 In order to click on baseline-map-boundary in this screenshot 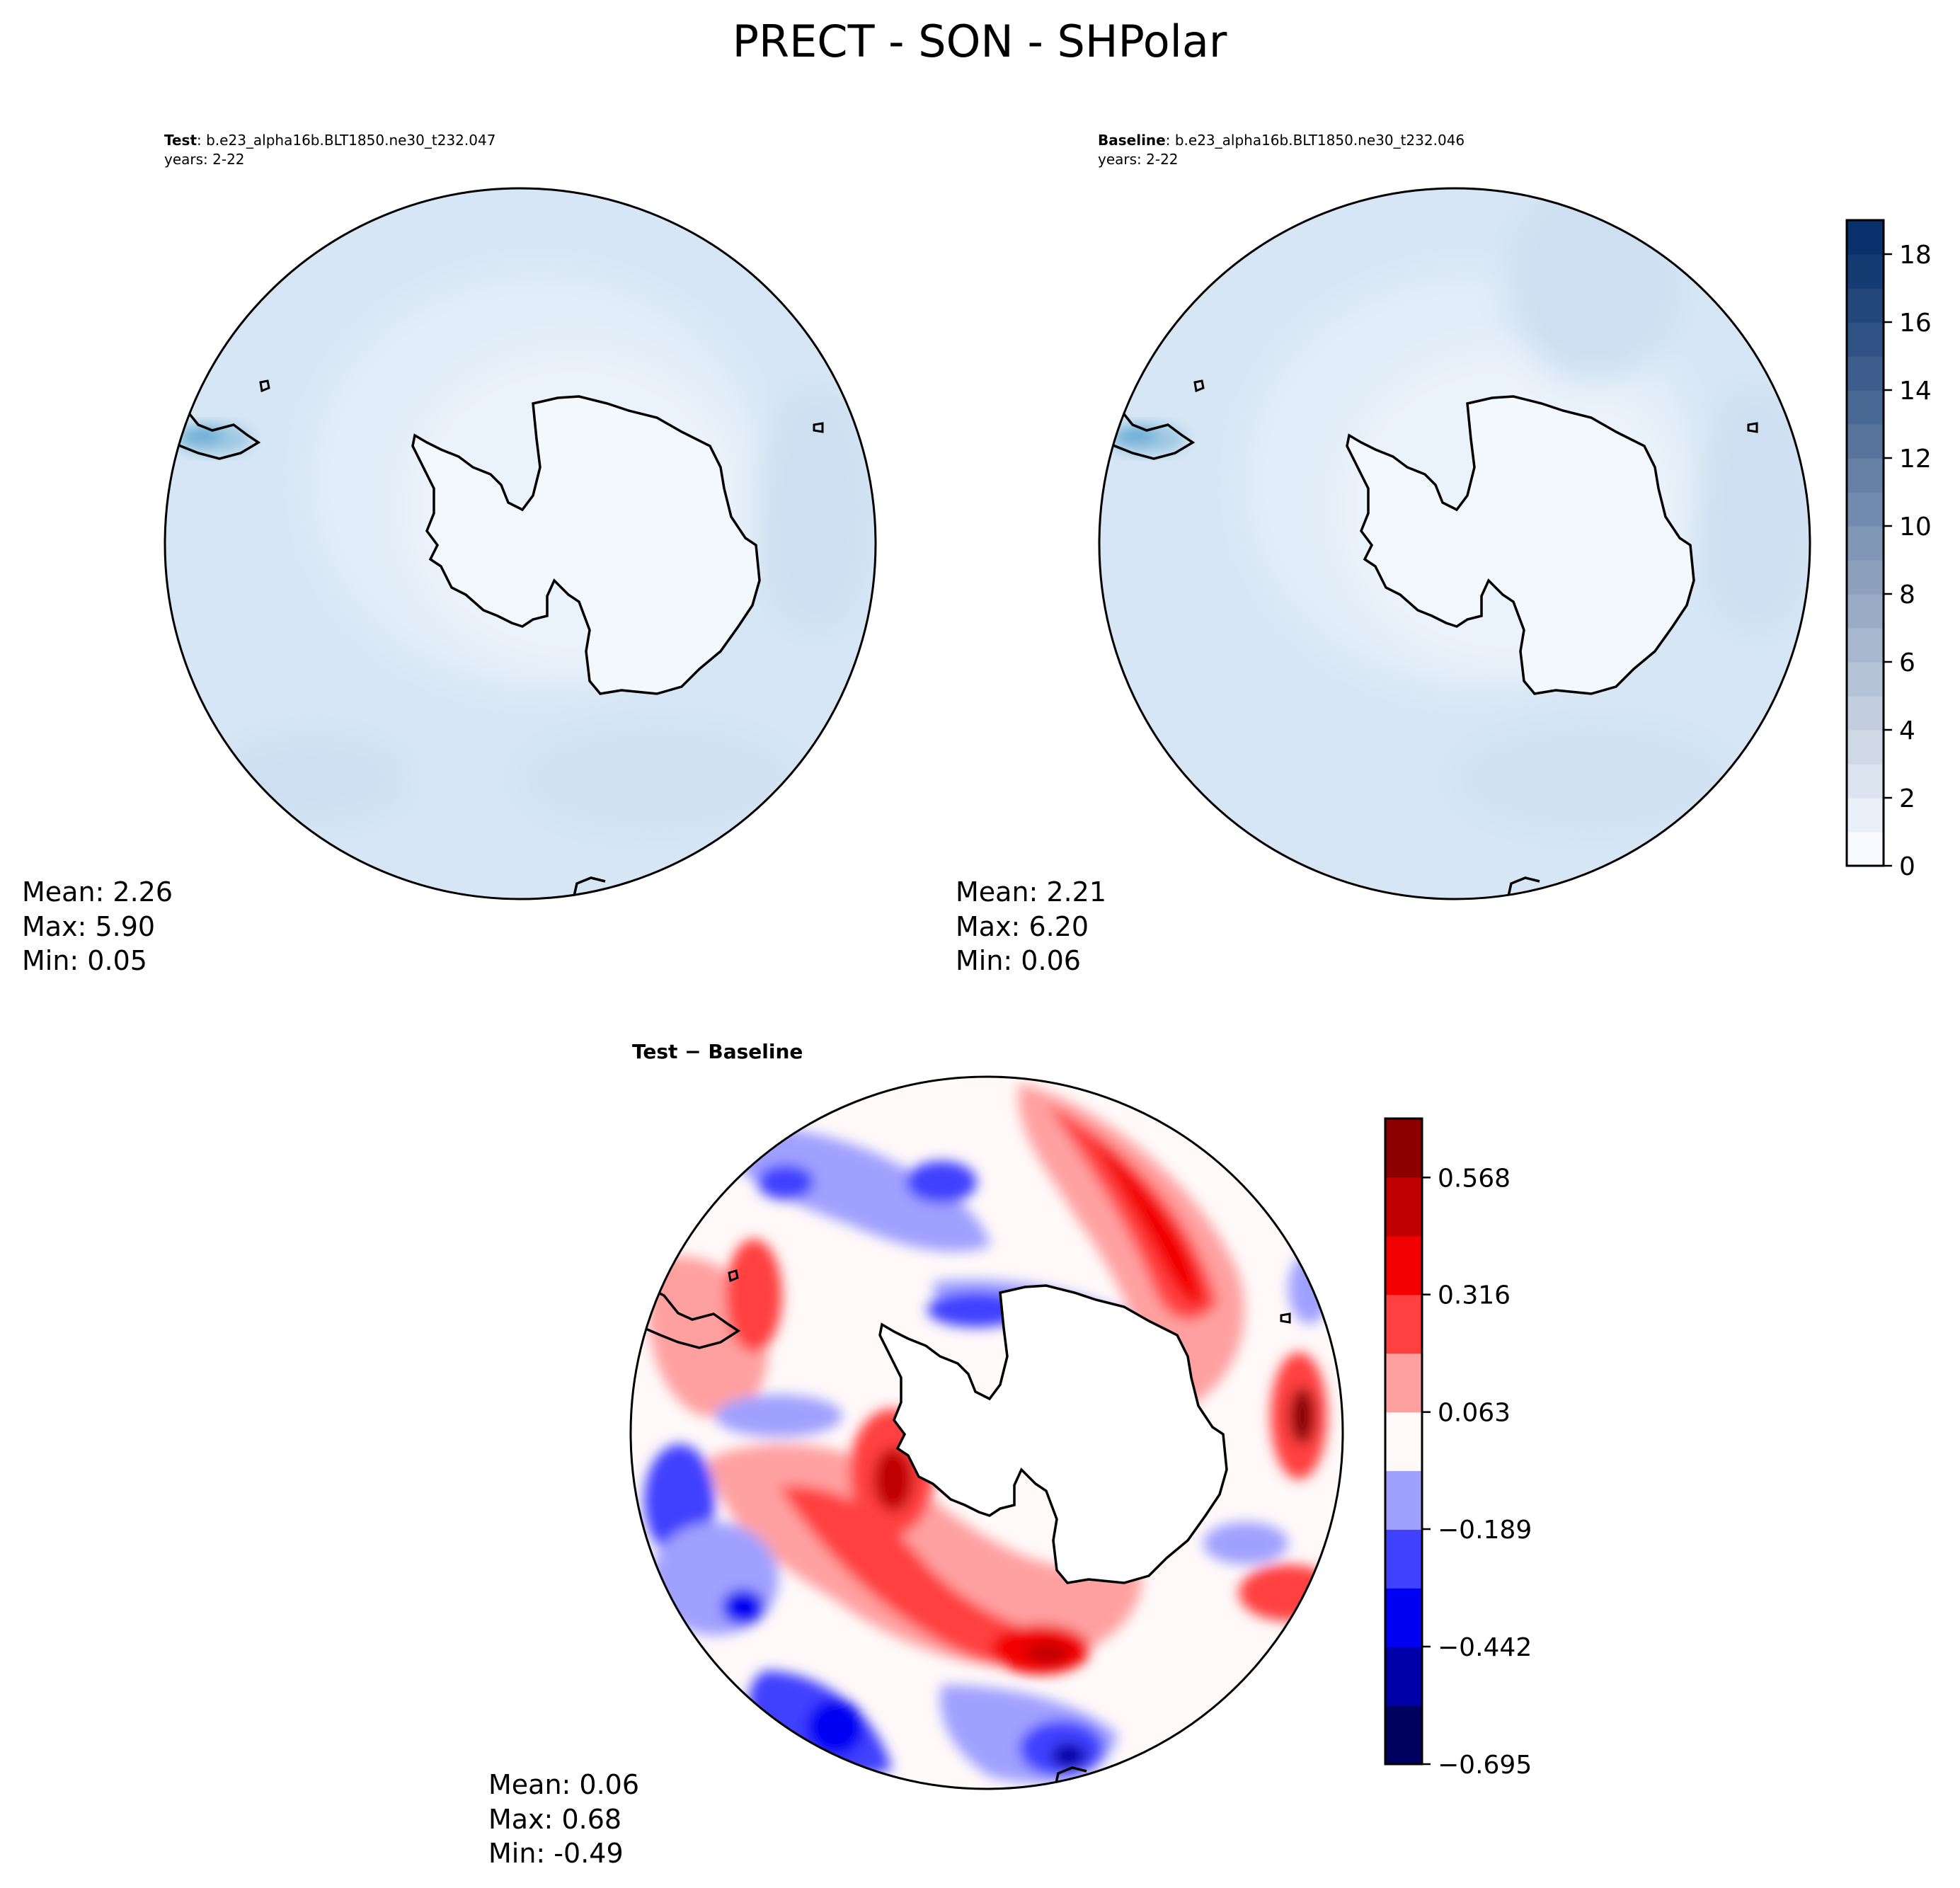, I will do `click(1454, 544)`.